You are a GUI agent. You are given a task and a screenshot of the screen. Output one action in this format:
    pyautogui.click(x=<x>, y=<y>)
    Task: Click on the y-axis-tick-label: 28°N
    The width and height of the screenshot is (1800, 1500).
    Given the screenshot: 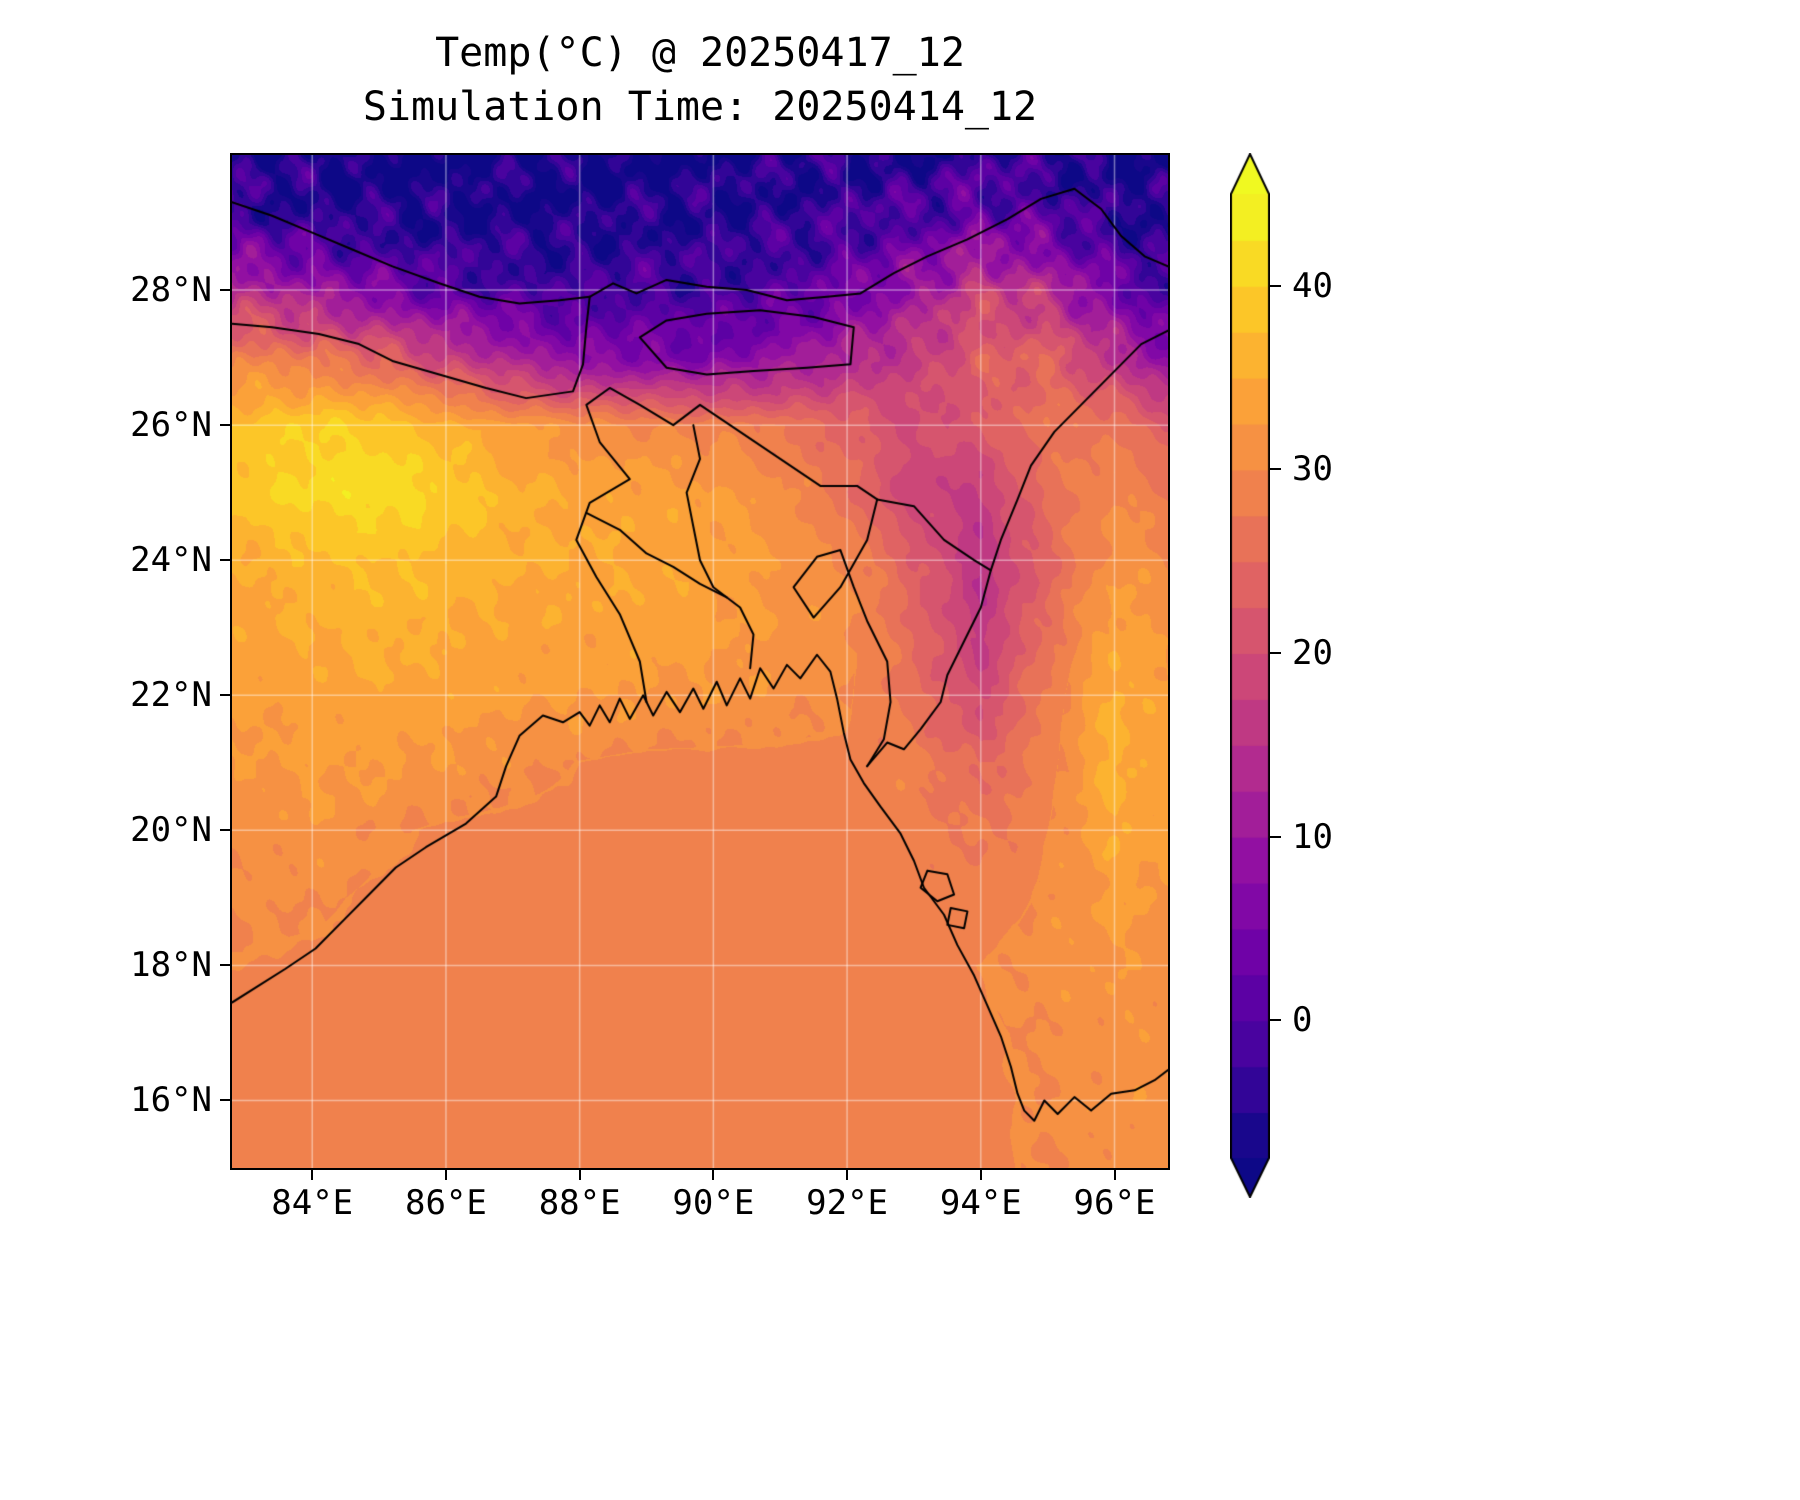 What is the action you would take?
    pyautogui.click(x=171, y=290)
    